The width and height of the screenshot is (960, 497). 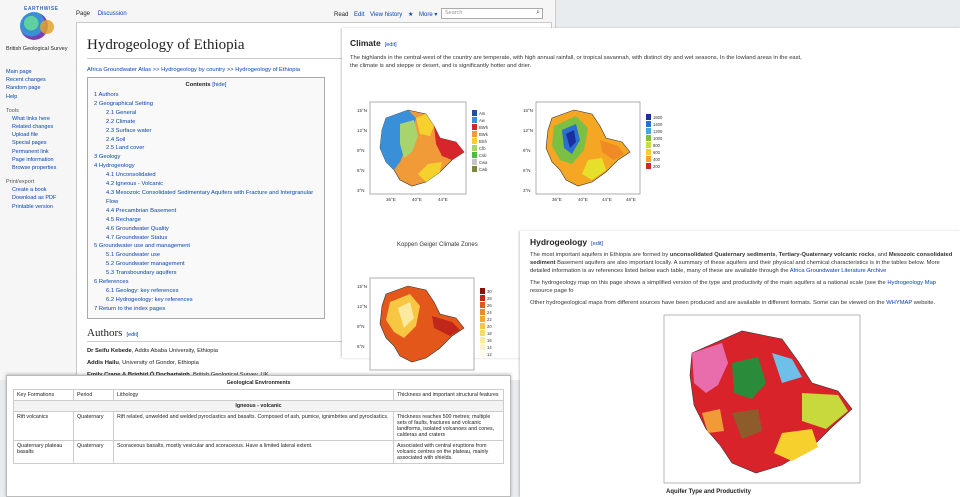 I want to click on toc-item: 6.2 Hydrogeology: key references, so click(x=149, y=299).